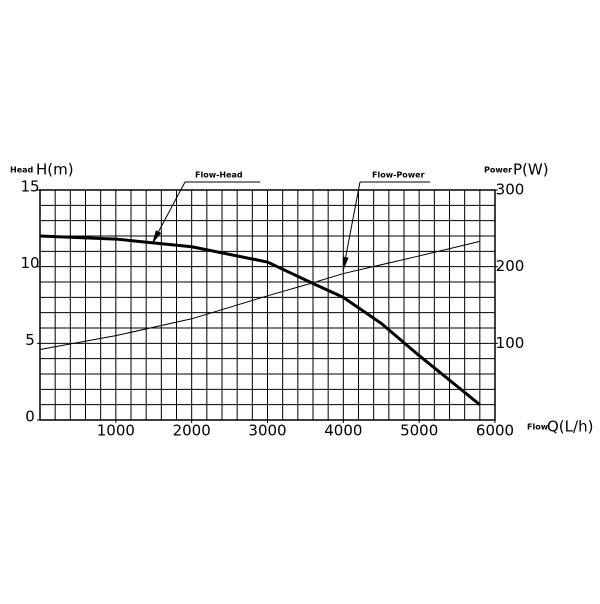 The height and width of the screenshot is (604, 600). I want to click on x-tick-label: 5000, so click(419, 431).